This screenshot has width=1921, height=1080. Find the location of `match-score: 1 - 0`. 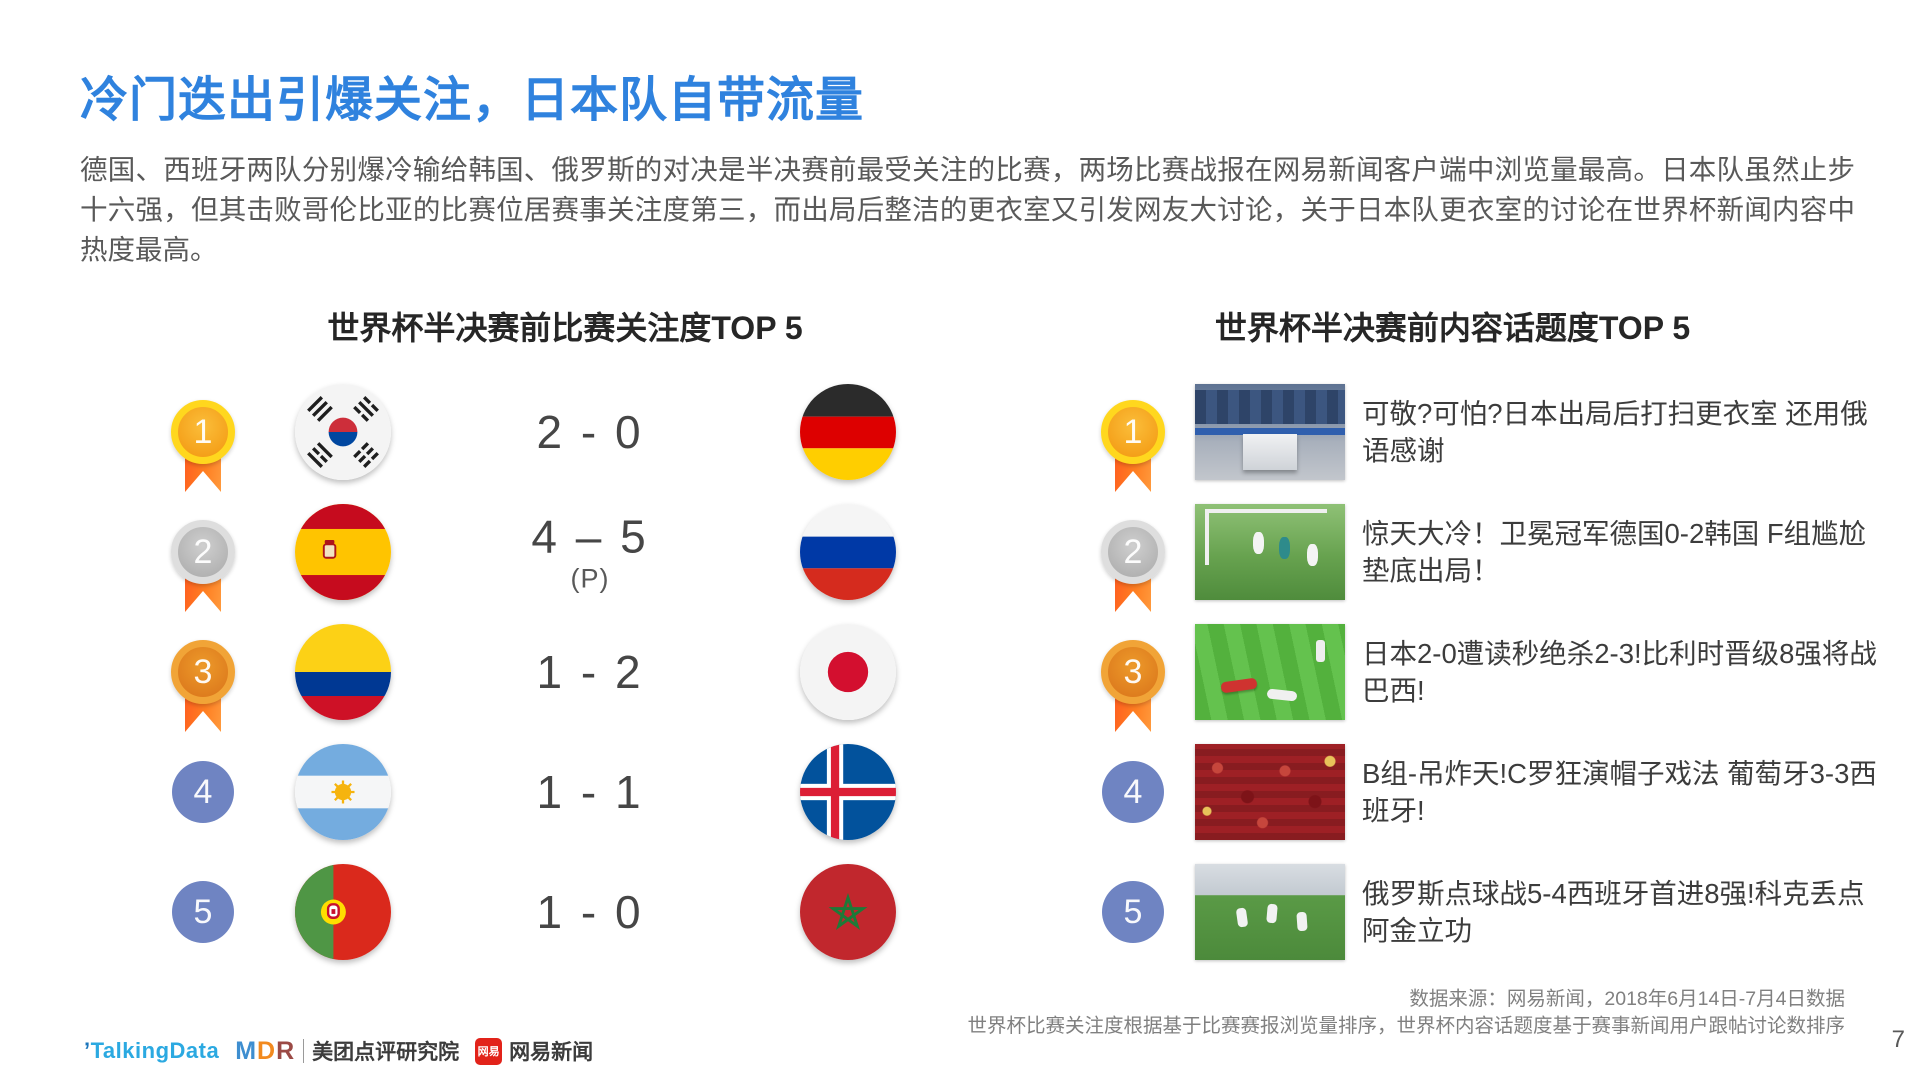

match-score: 1 - 0 is located at coordinates (590, 912).